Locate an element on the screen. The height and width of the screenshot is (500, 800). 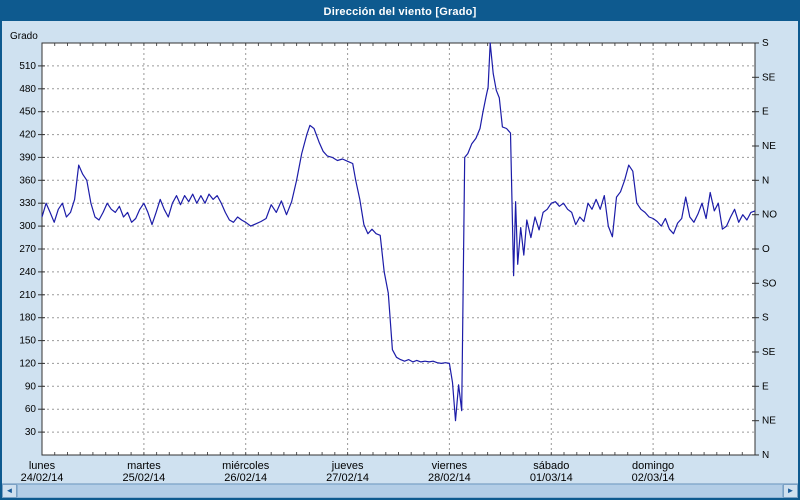
svg-text: 180 is located at coordinates (27, 318).